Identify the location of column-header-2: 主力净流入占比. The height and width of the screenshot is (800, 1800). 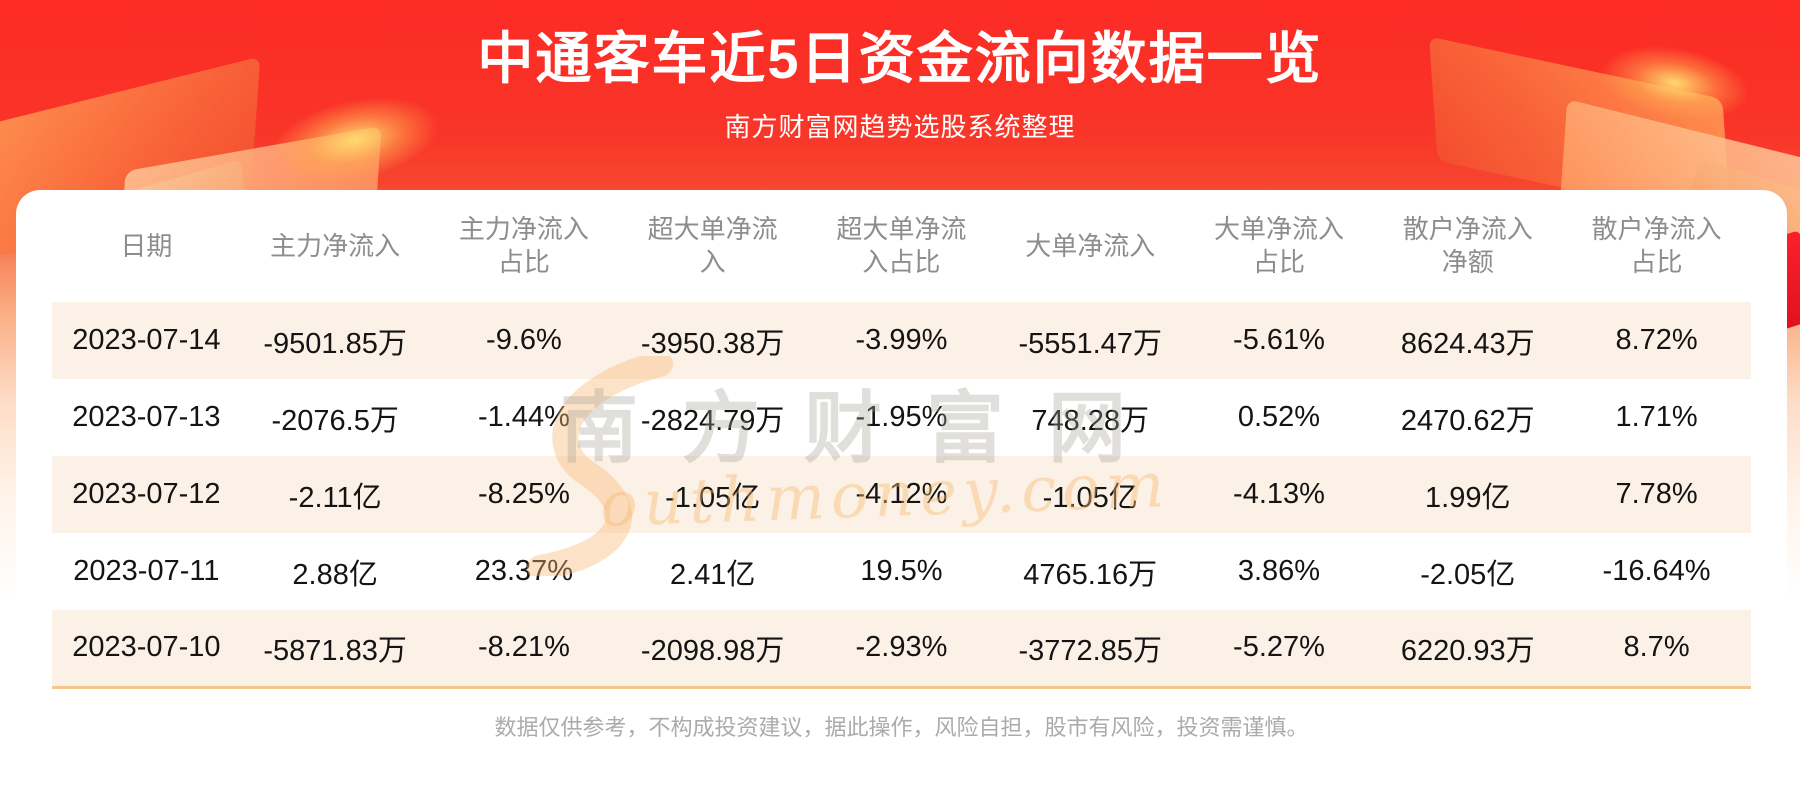
(523, 245).